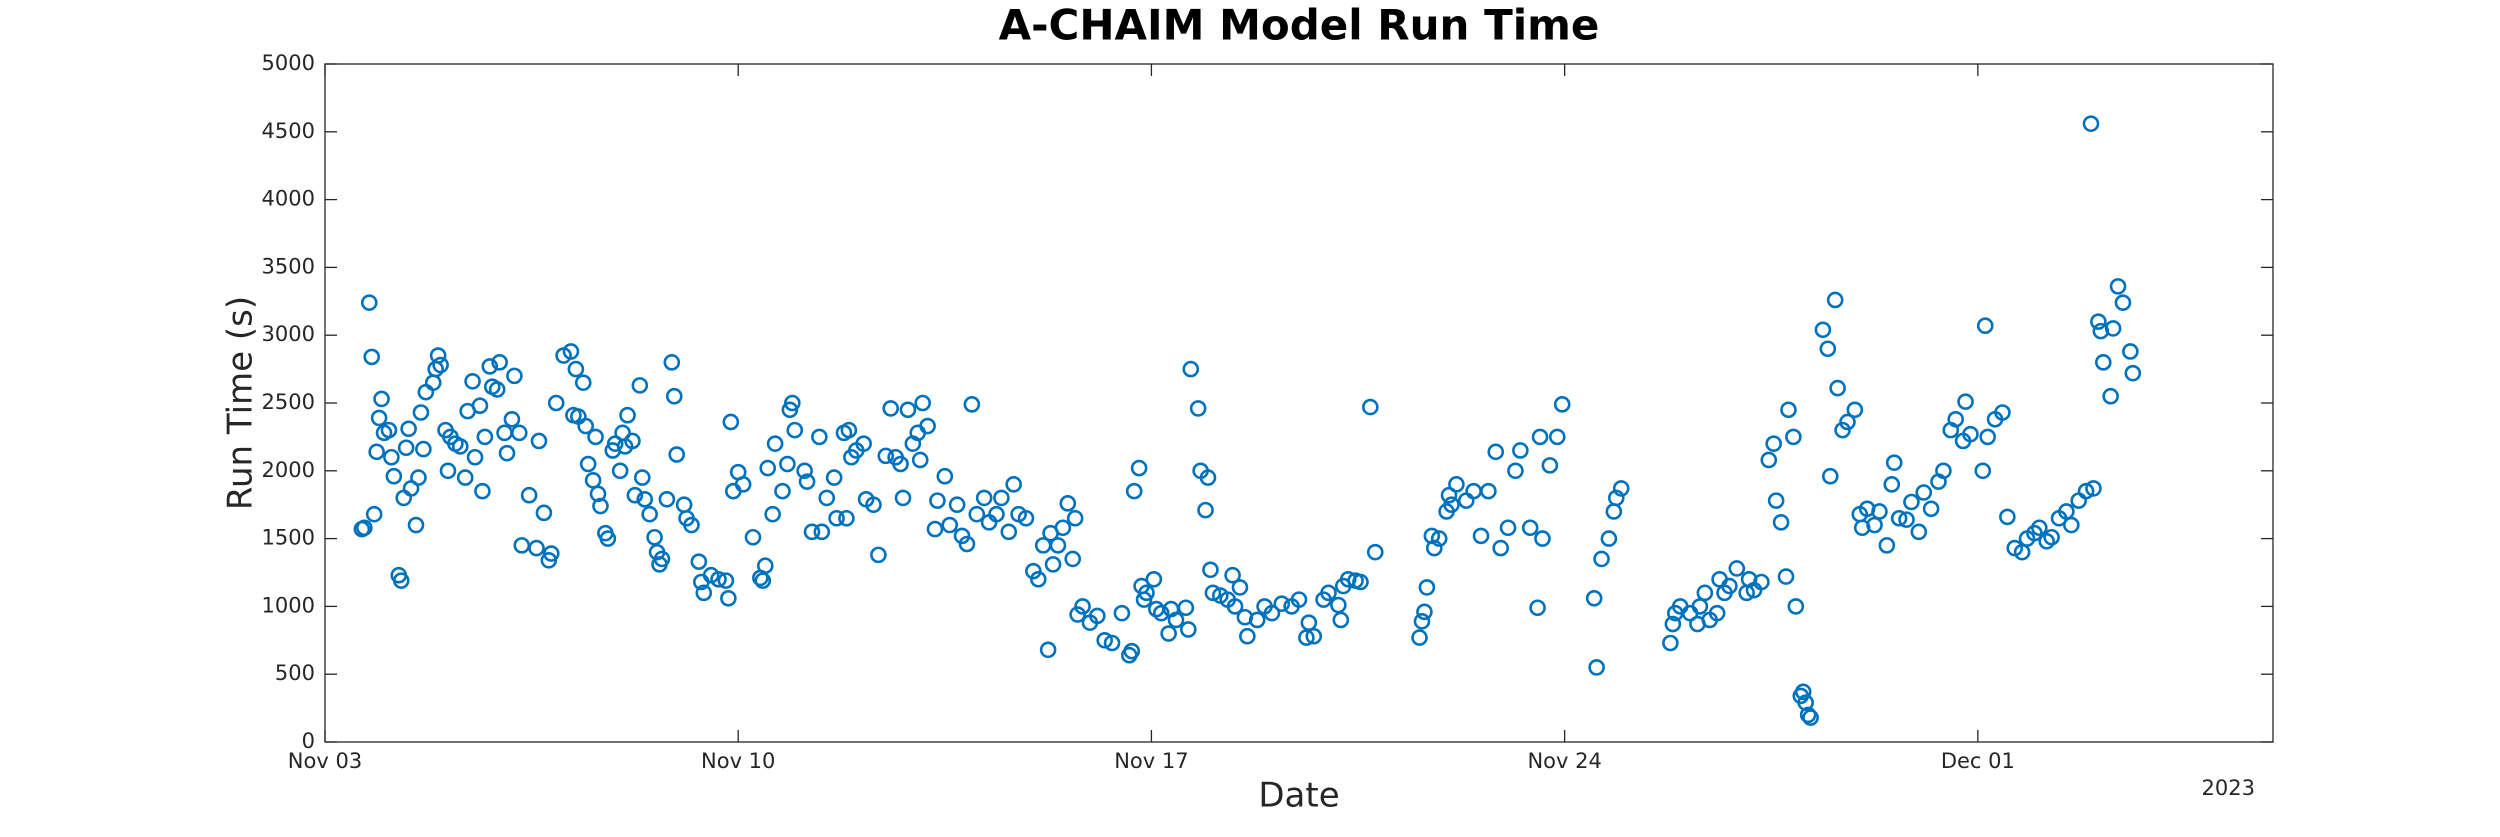 The image size is (2500, 837). I want to click on x-secondary-label: 2023, so click(2228, 788).